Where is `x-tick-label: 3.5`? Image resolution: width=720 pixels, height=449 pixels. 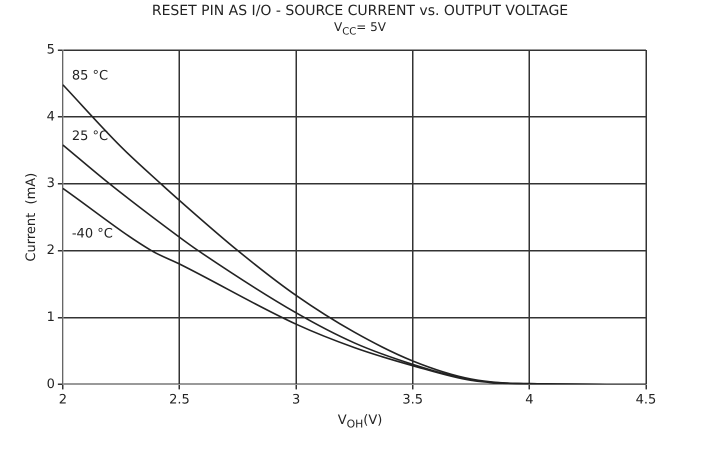
x-tick-label: 3.5 is located at coordinates (413, 400).